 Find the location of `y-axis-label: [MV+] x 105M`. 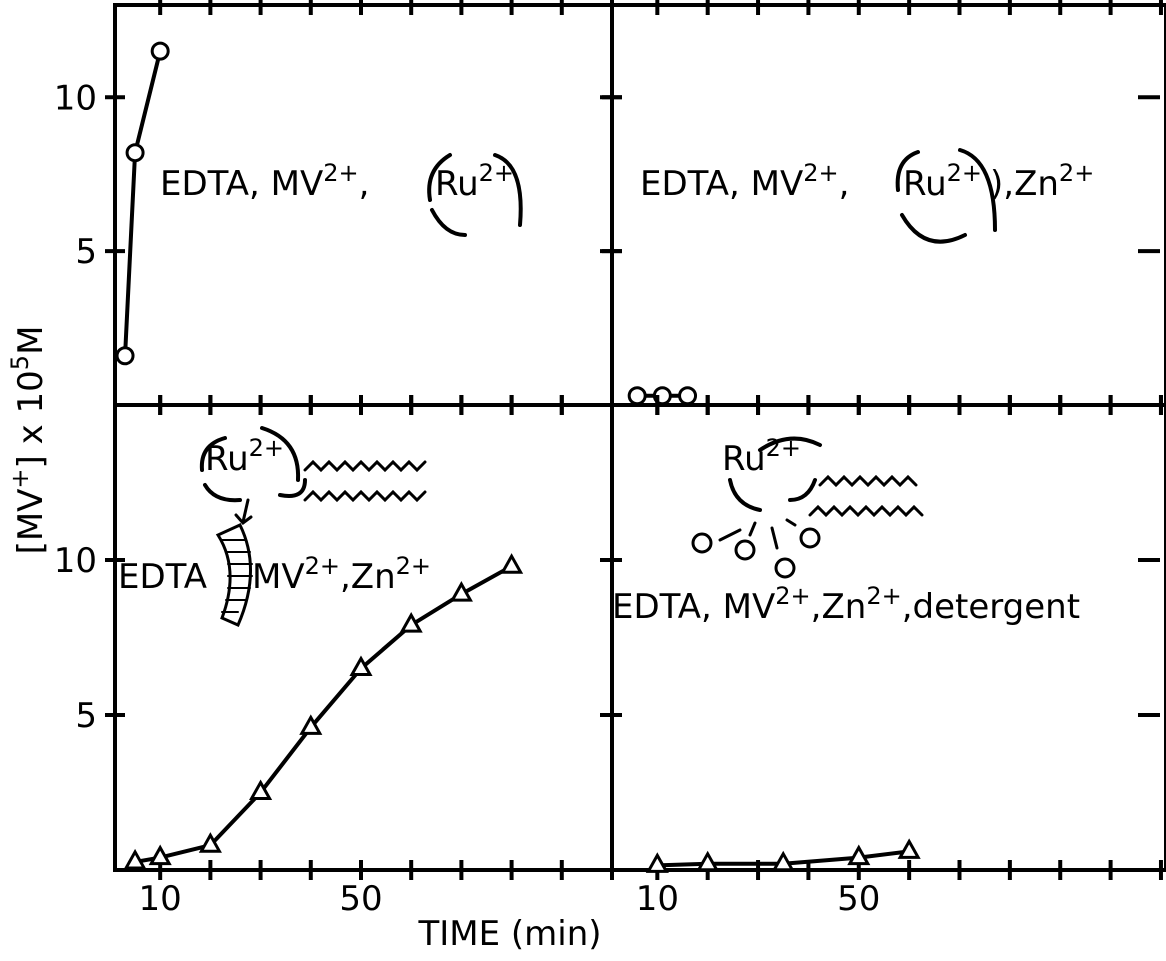

y-axis-label: [MV+] x 105M is located at coordinates (28, 440).